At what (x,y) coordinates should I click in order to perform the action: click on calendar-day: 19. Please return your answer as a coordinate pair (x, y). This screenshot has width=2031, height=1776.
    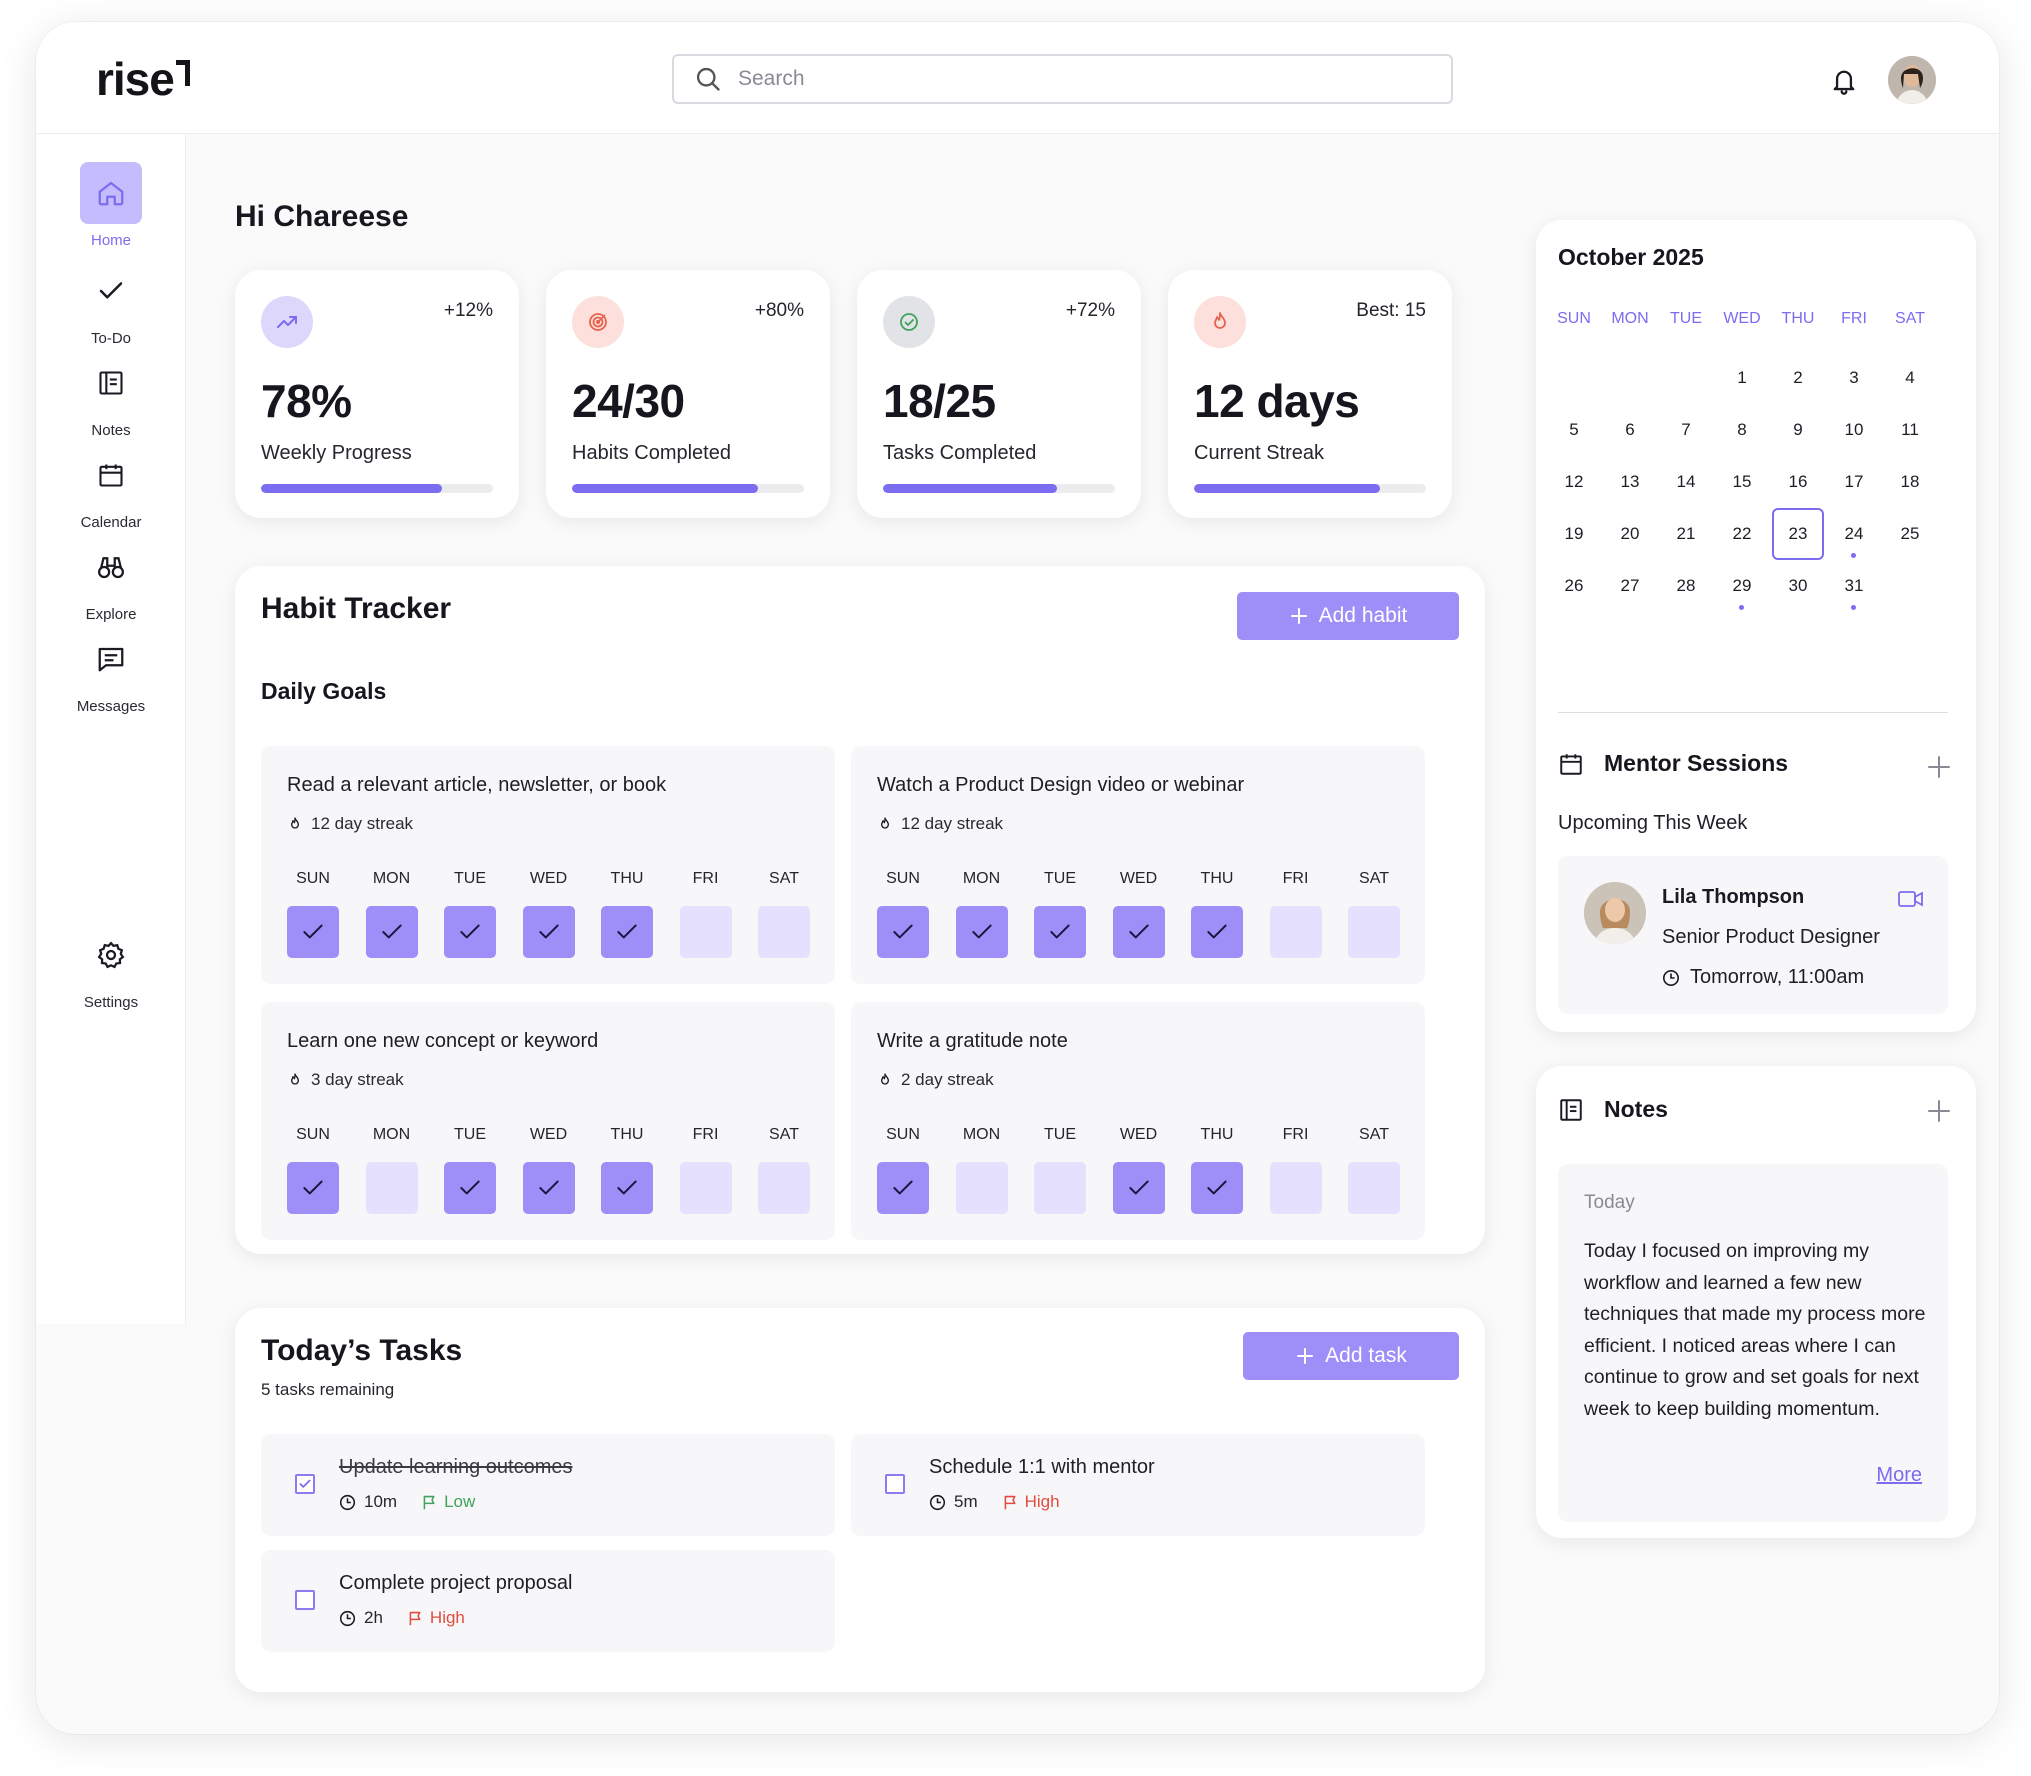
    Looking at the image, I should click on (1574, 533).